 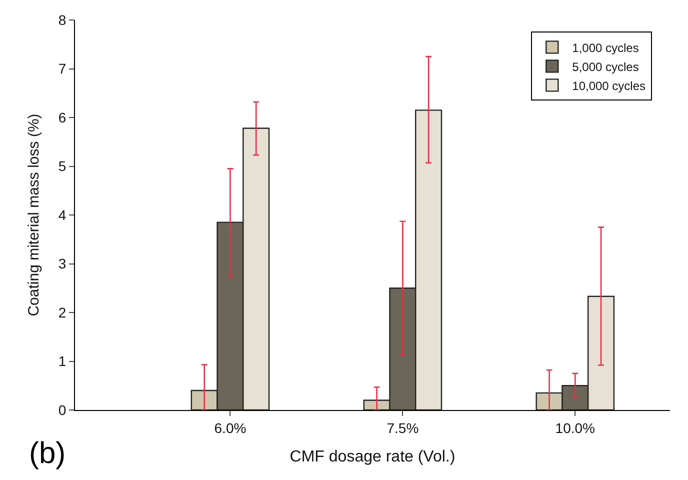 I want to click on legend-label: 1,000 cycles, so click(x=605, y=47).